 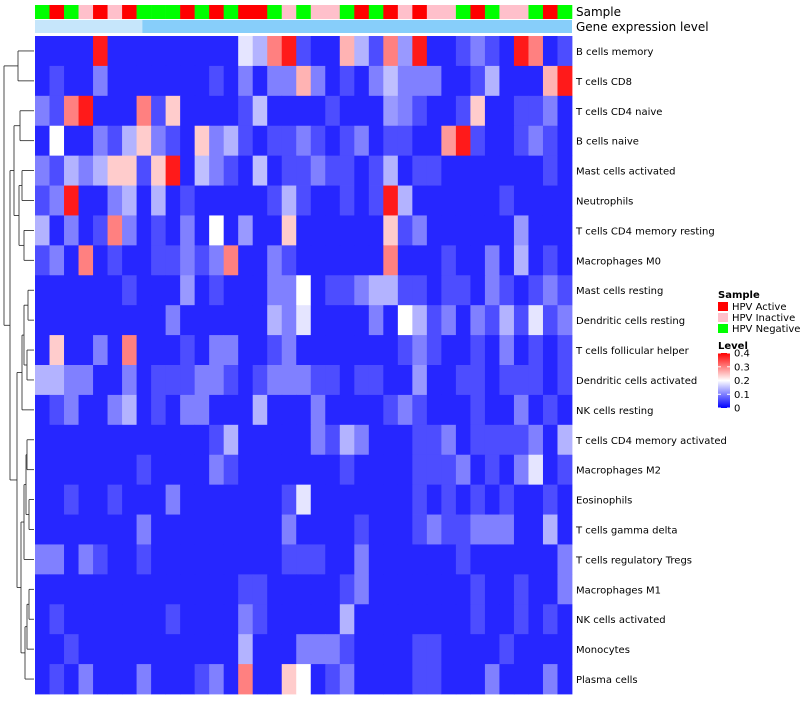 I want to click on row-label: B cells naive, so click(x=607, y=142).